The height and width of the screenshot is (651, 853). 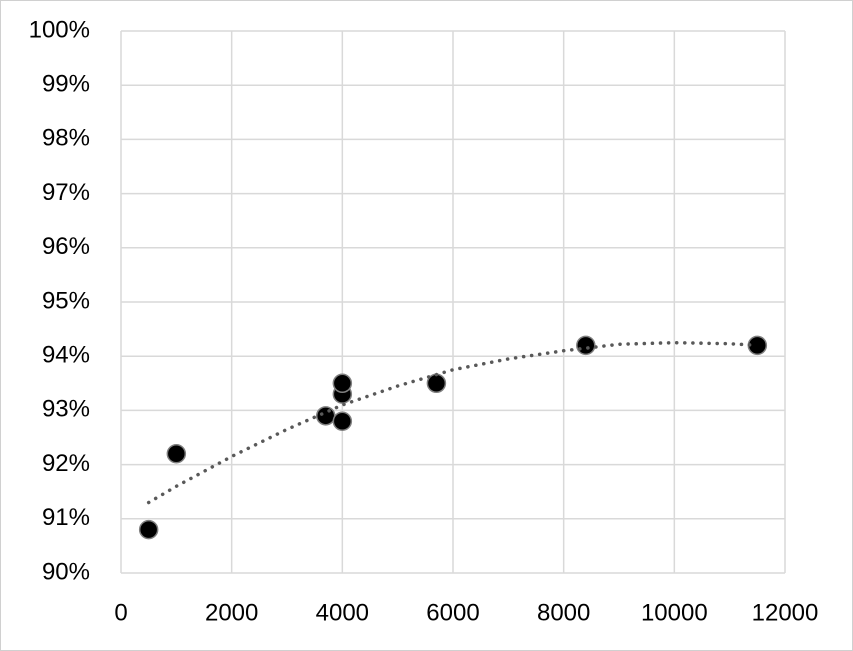 What do you see at coordinates (59, 29) in the screenshot?
I see `y-tick-label: 100%` at bounding box center [59, 29].